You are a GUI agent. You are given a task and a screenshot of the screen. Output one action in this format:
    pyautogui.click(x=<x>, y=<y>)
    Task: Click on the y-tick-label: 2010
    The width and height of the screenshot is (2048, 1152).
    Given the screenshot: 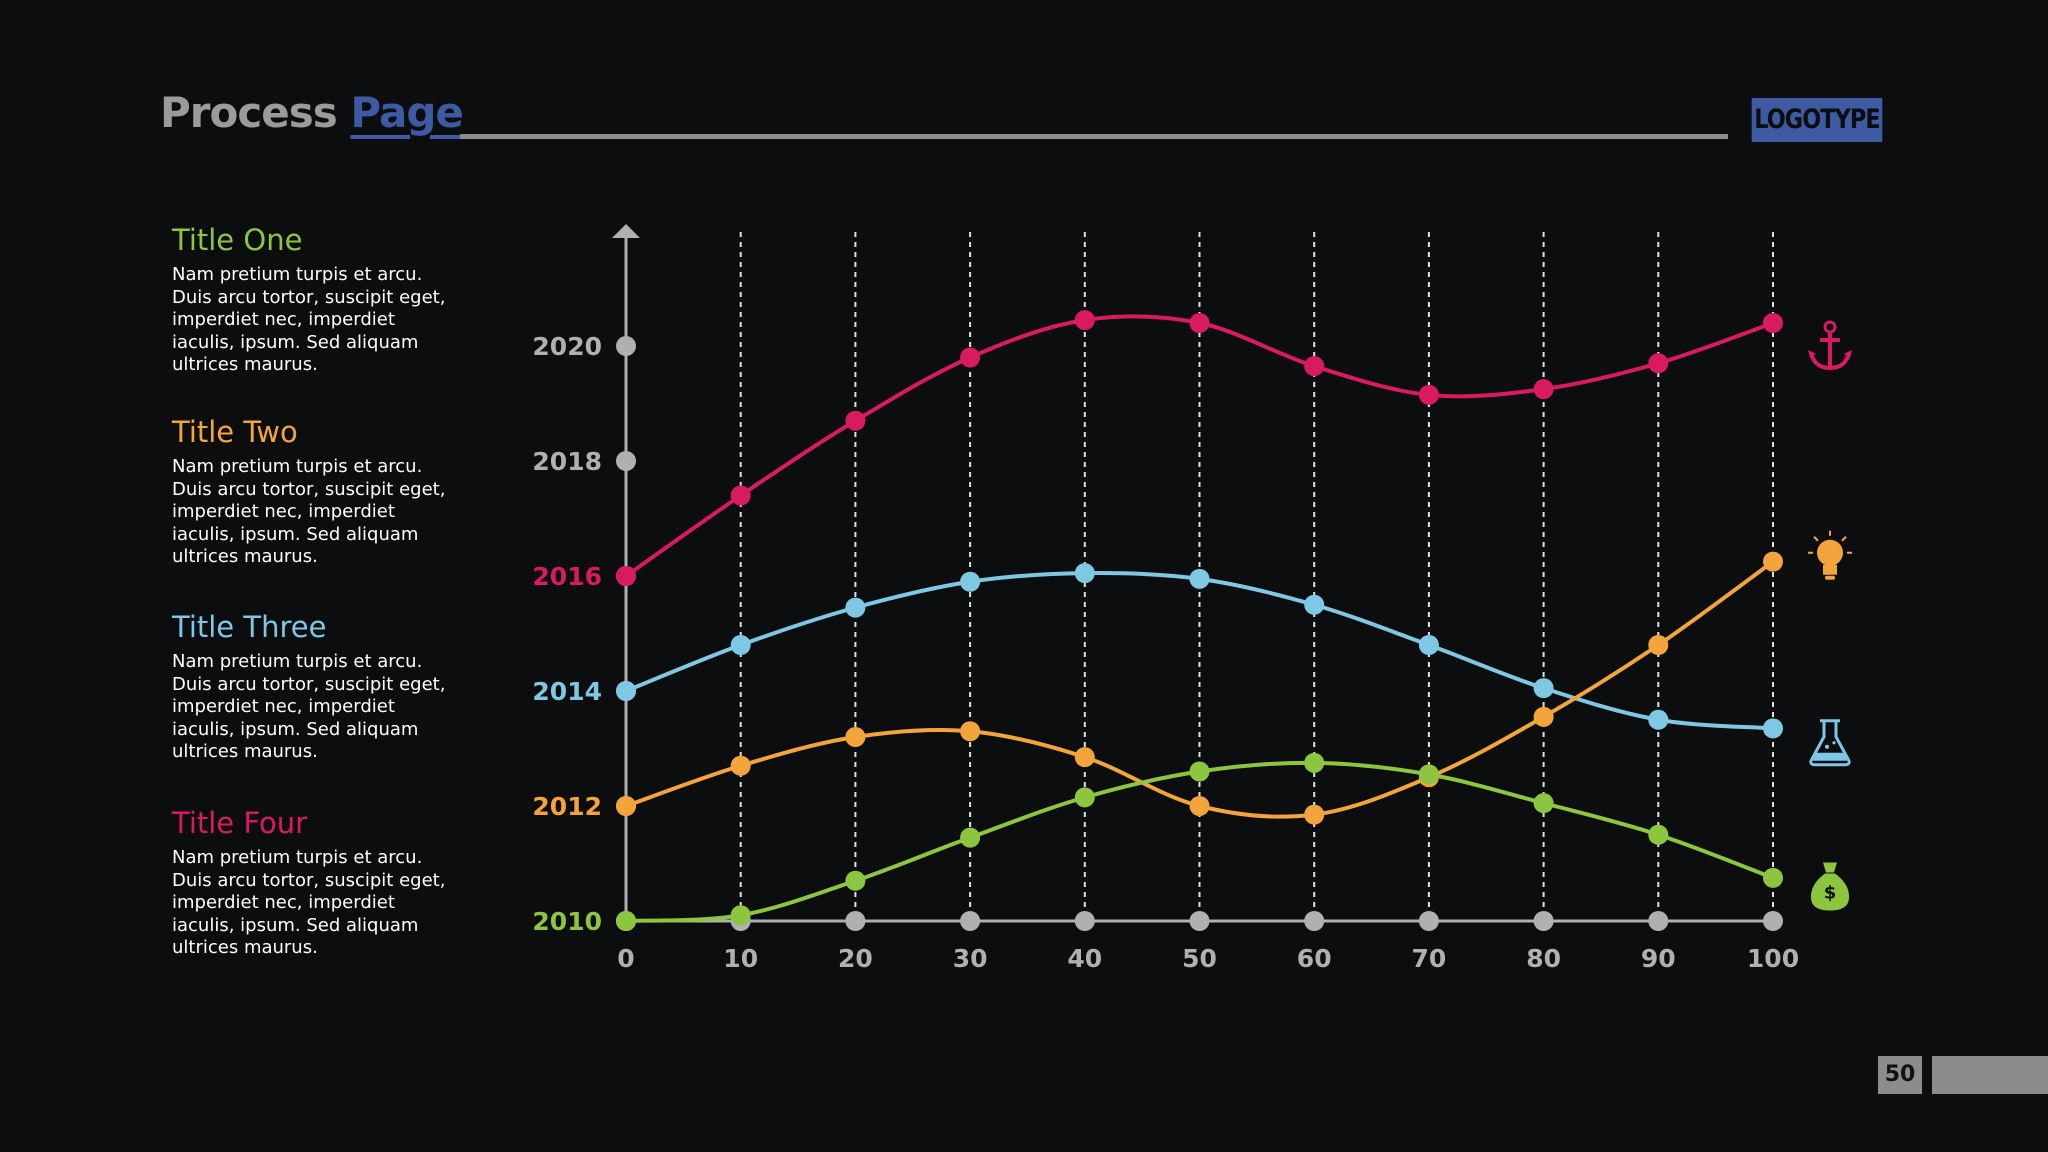 What is the action you would take?
    pyautogui.click(x=567, y=921)
    